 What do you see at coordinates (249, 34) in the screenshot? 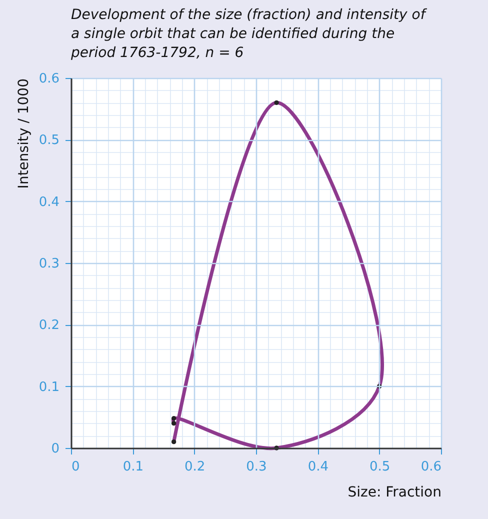
I see `chart-title: Development of the size (fraction) and intensity of a single orbit that can be identified during the period 1763-1792, n = 6` at bounding box center [249, 34].